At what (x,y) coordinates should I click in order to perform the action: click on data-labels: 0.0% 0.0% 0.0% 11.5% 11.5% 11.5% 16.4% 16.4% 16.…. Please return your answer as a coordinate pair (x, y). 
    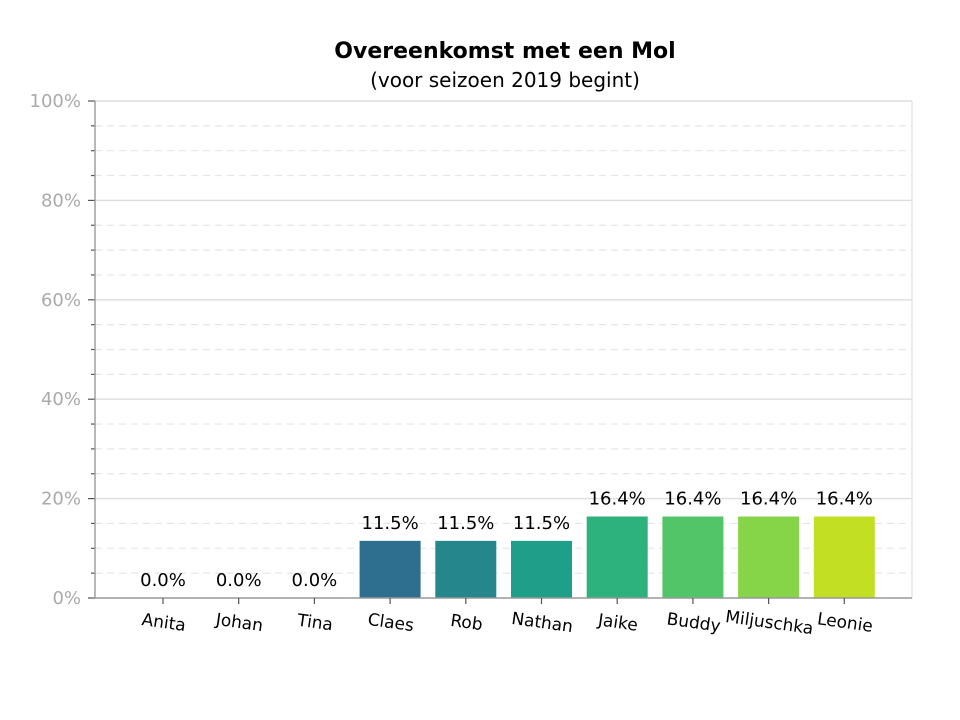
    Looking at the image, I should click on (506, 539).